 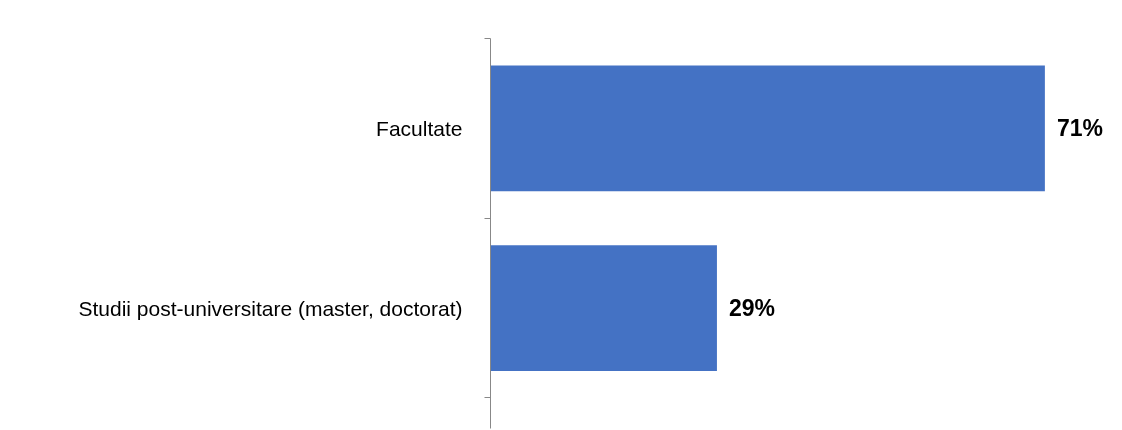 I want to click on data-label: 29%, so click(x=751, y=308).